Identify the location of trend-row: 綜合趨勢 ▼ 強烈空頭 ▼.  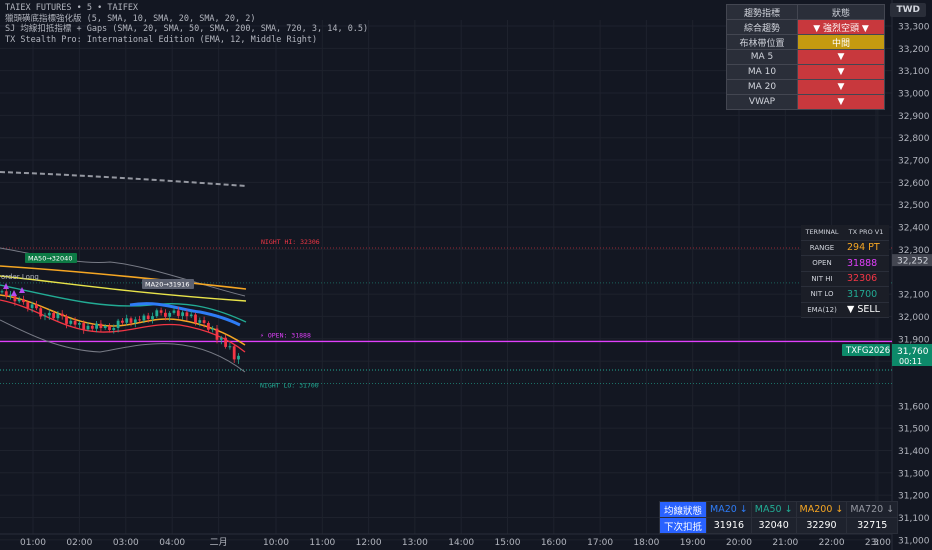
(805, 27).